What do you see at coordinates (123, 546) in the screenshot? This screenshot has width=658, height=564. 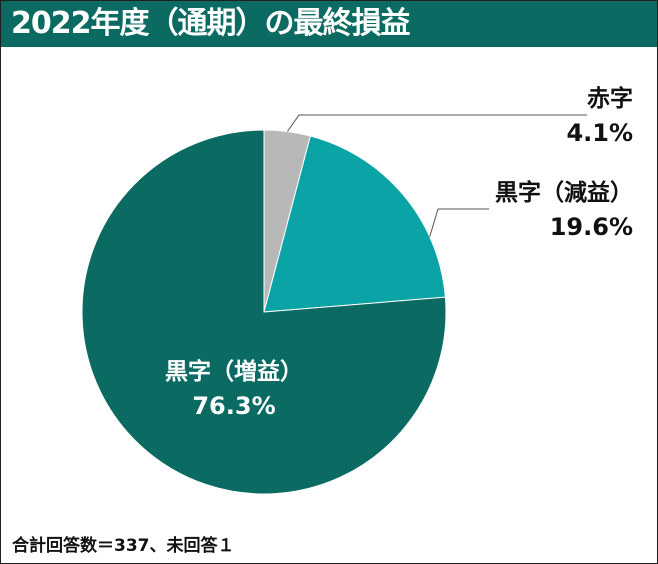 I see `footer-note: 合計回答数＝337、未回答１` at bounding box center [123, 546].